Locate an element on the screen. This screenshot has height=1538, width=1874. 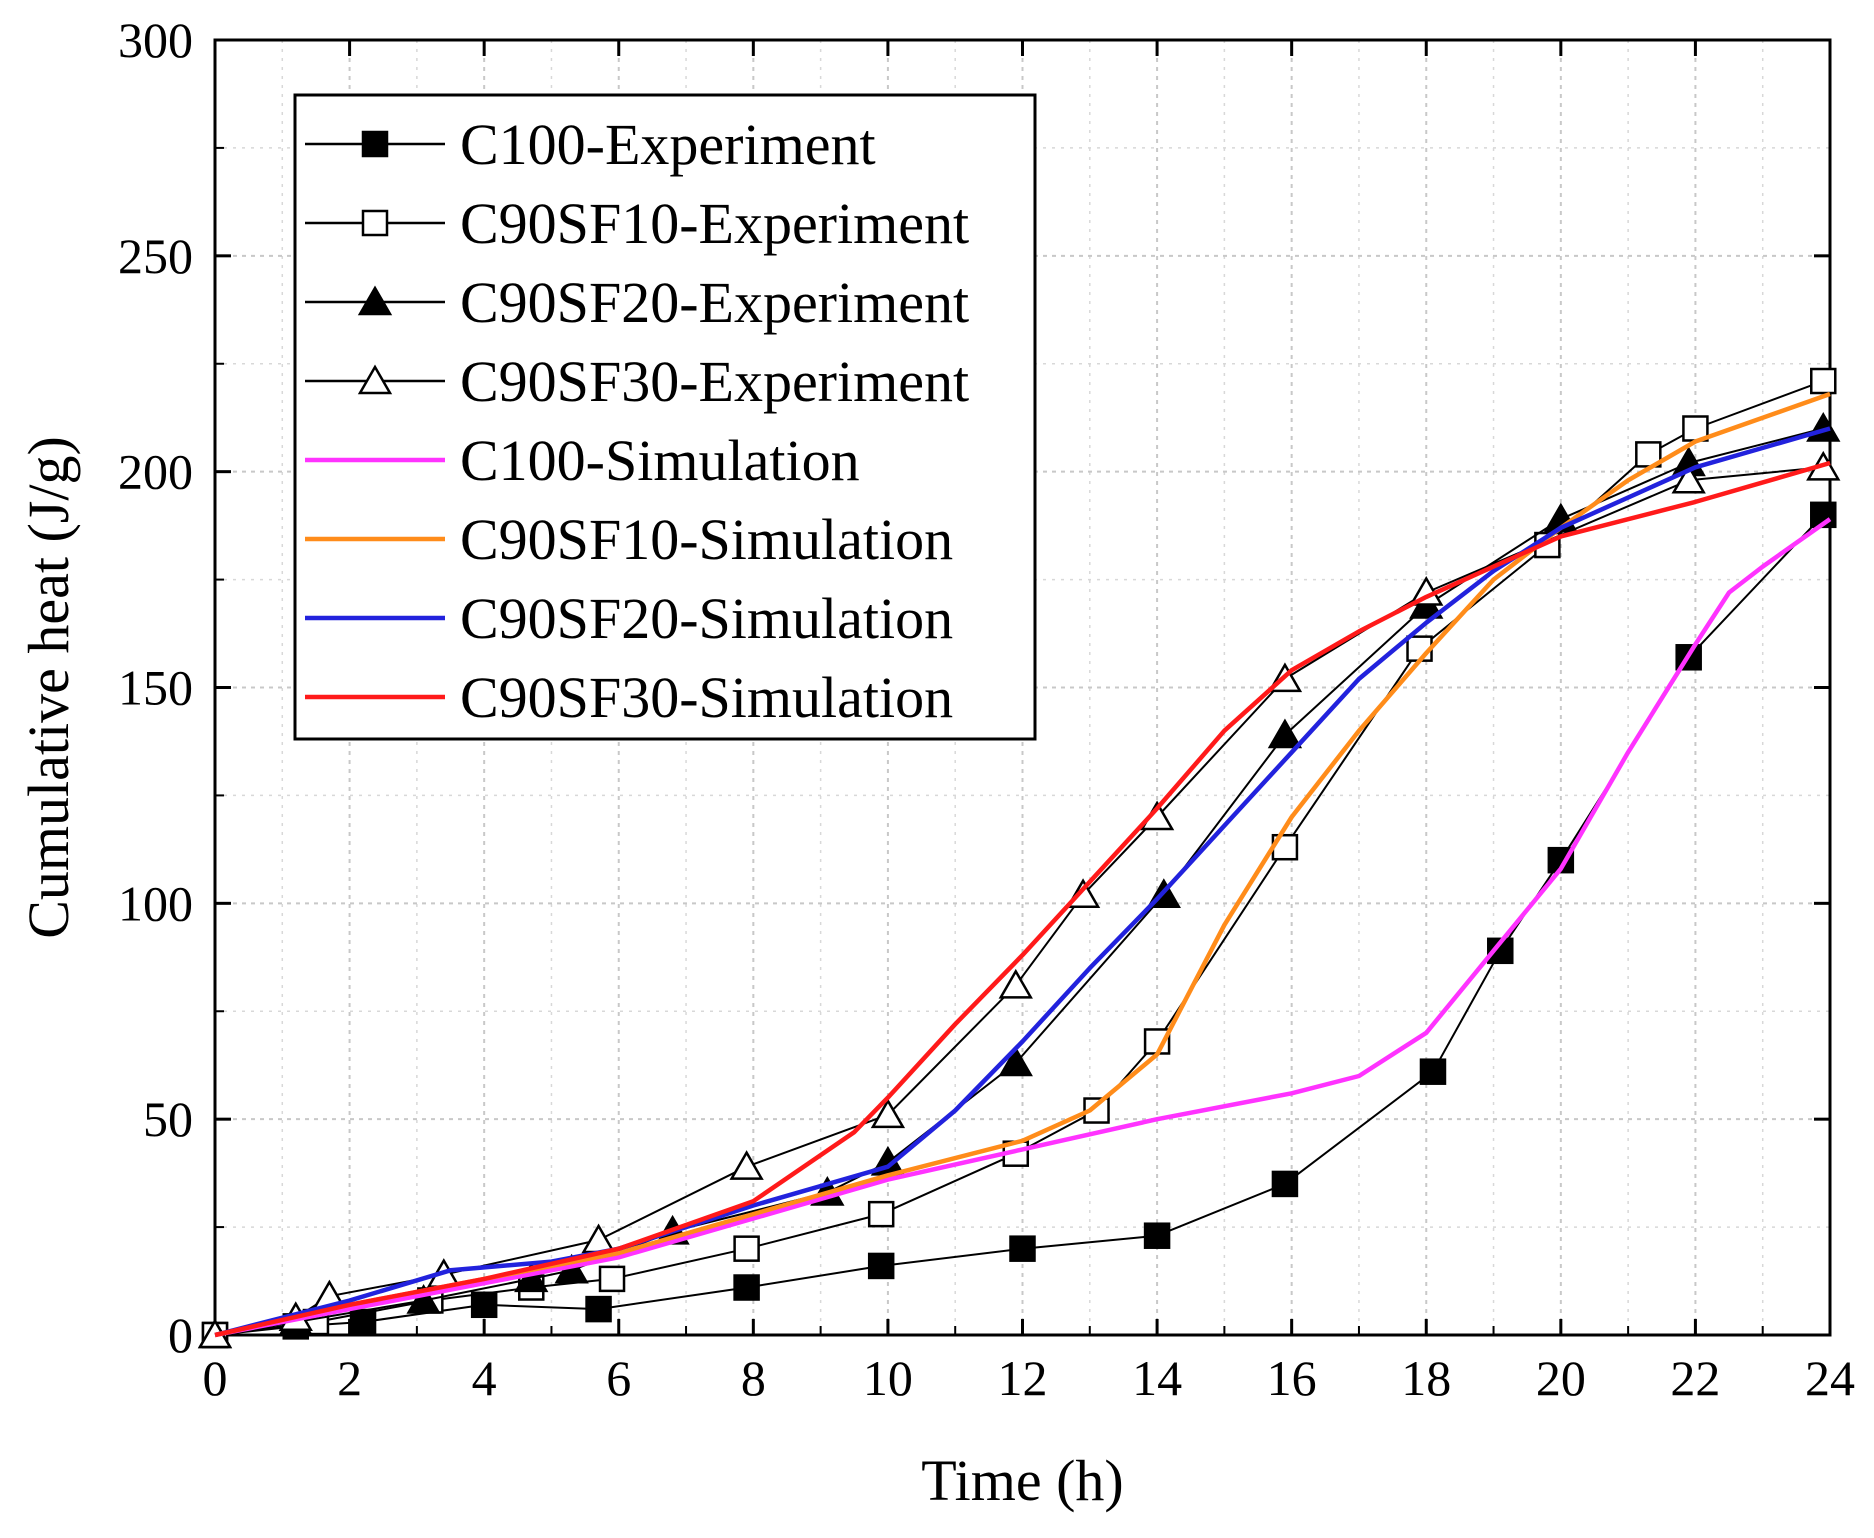
x-axis-title: Time (h) is located at coordinates (1022, 1480).